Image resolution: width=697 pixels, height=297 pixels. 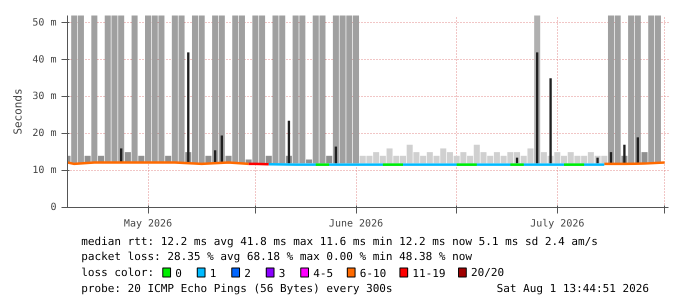 I want to click on legend-label: 20/20, so click(x=487, y=272).